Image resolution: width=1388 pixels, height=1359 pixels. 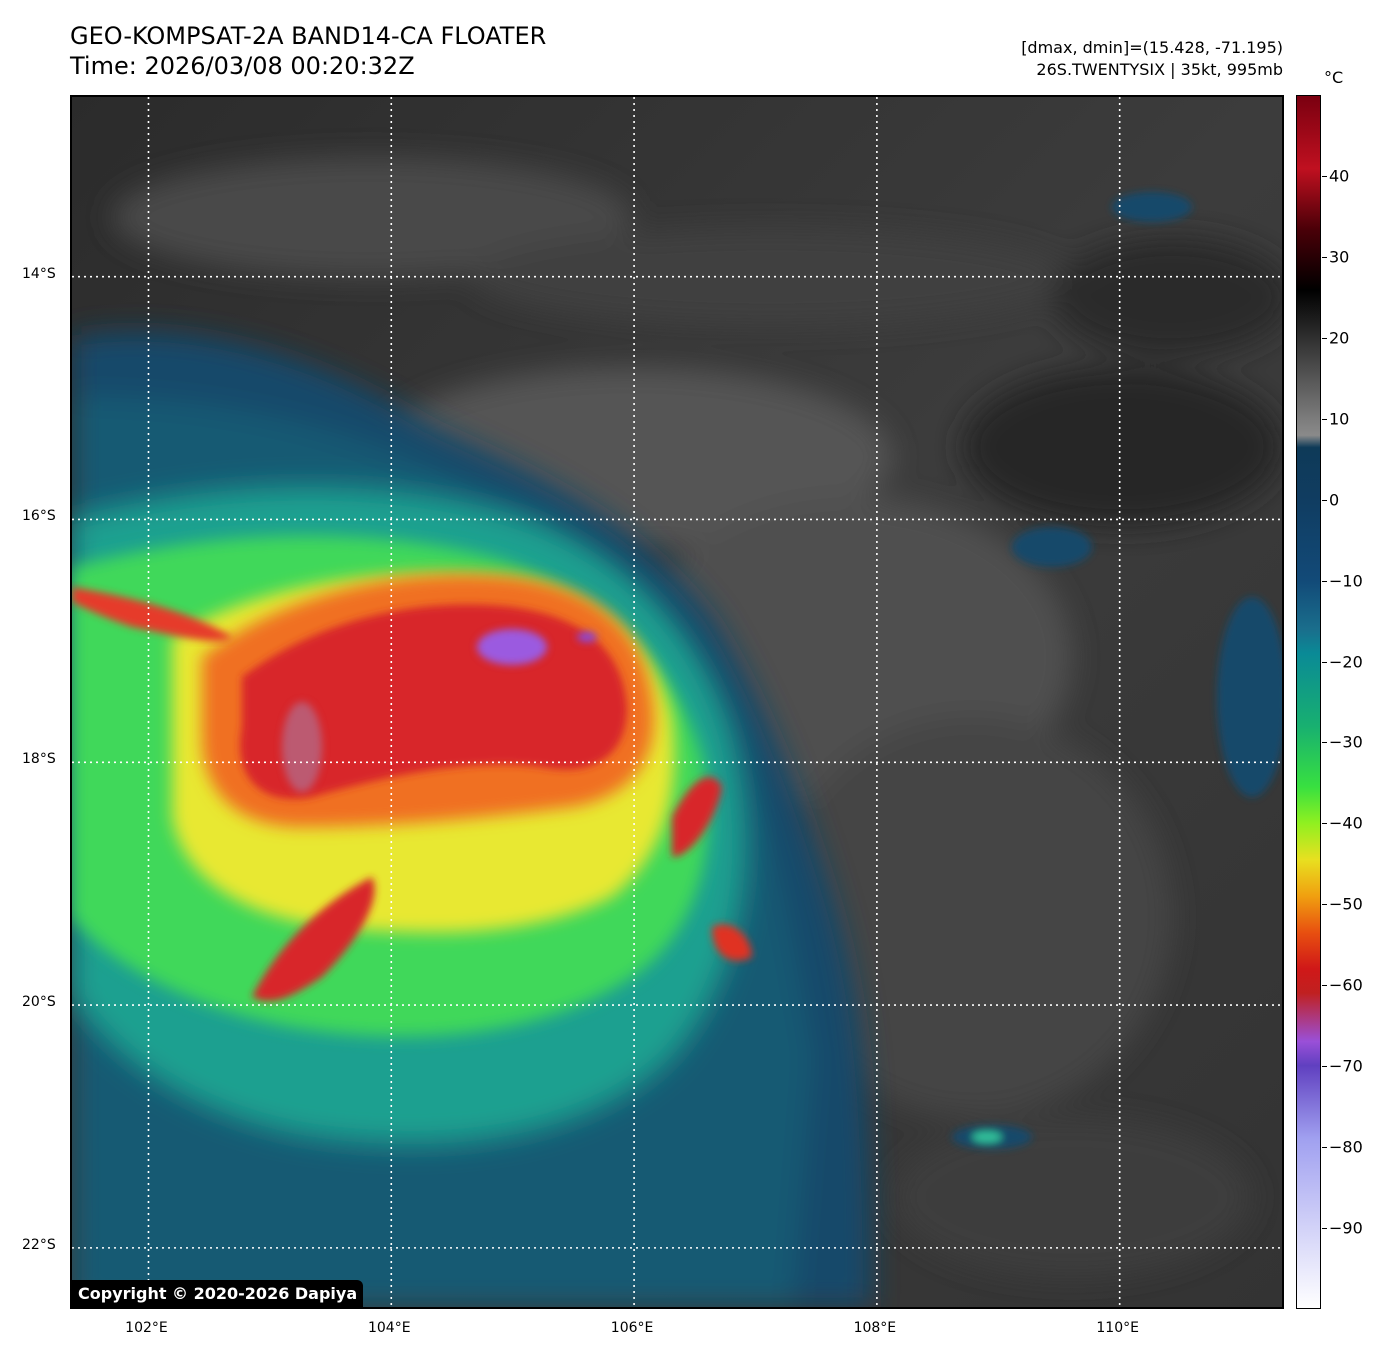 I want to click on colorbar-tick-label: −30, so click(x=1346, y=742).